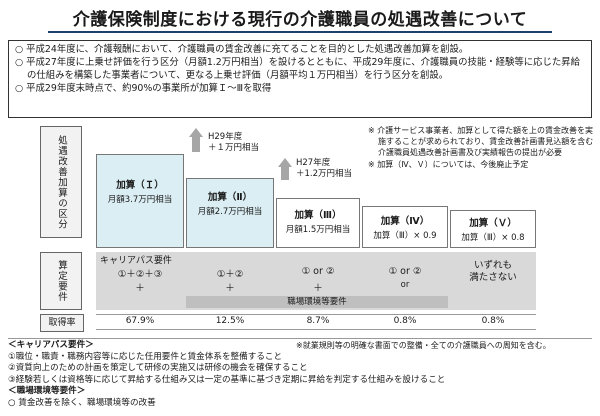  Describe the element at coordinates (318, 223) in the screenshot. I see `tier-3: 加算（Ⅲ） 月額1.5万円相当` at that location.